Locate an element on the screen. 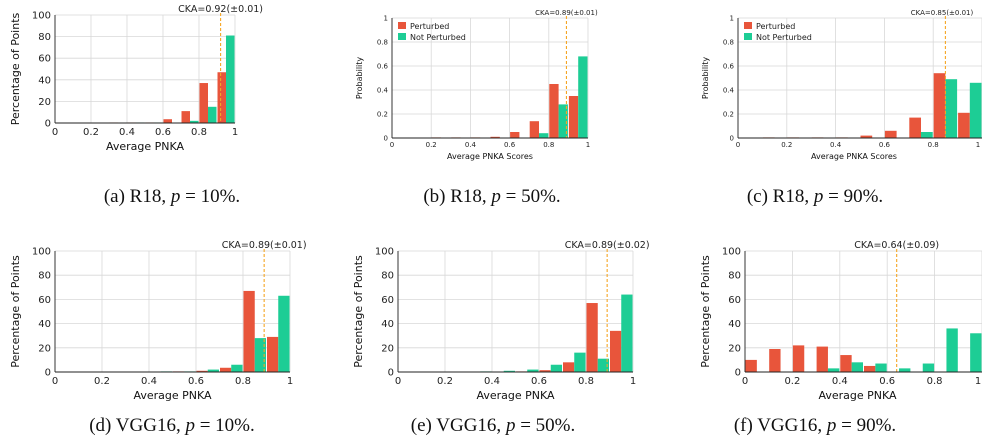 Image resolution: width=982 pixels, height=445 pixels. legend-label: Not Perturbed is located at coordinates (784, 37).